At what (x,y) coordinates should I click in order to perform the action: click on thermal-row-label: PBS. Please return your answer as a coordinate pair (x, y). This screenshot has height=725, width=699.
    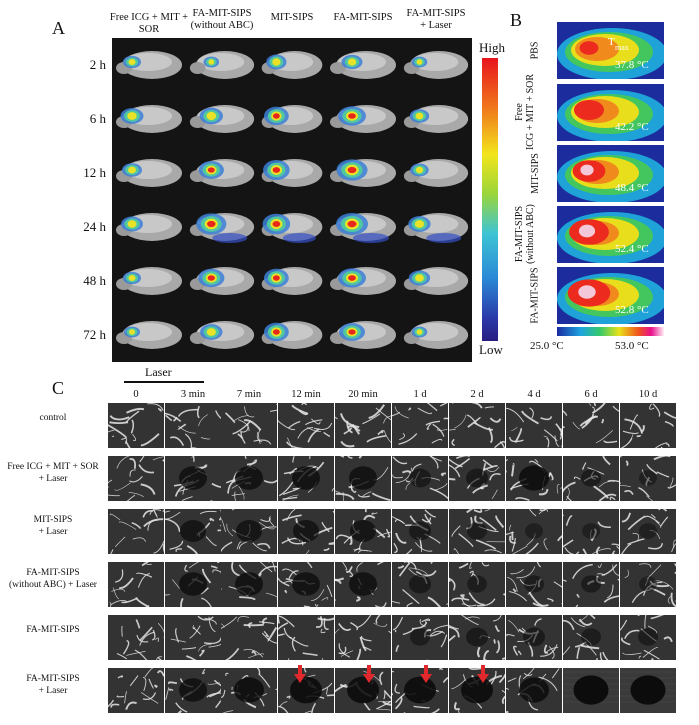
    Looking at the image, I should click on (535, 50).